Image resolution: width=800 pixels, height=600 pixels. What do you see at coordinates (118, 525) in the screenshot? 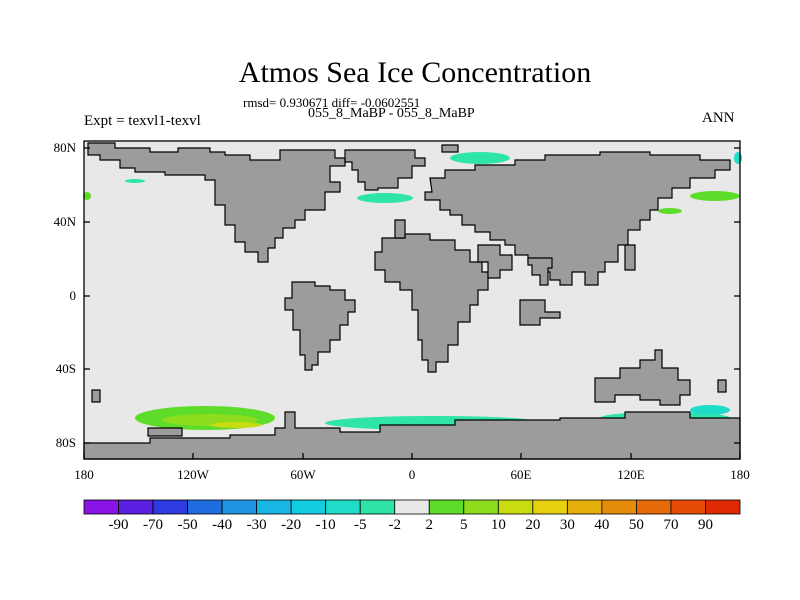
I see `colorbar-label: -90` at bounding box center [118, 525].